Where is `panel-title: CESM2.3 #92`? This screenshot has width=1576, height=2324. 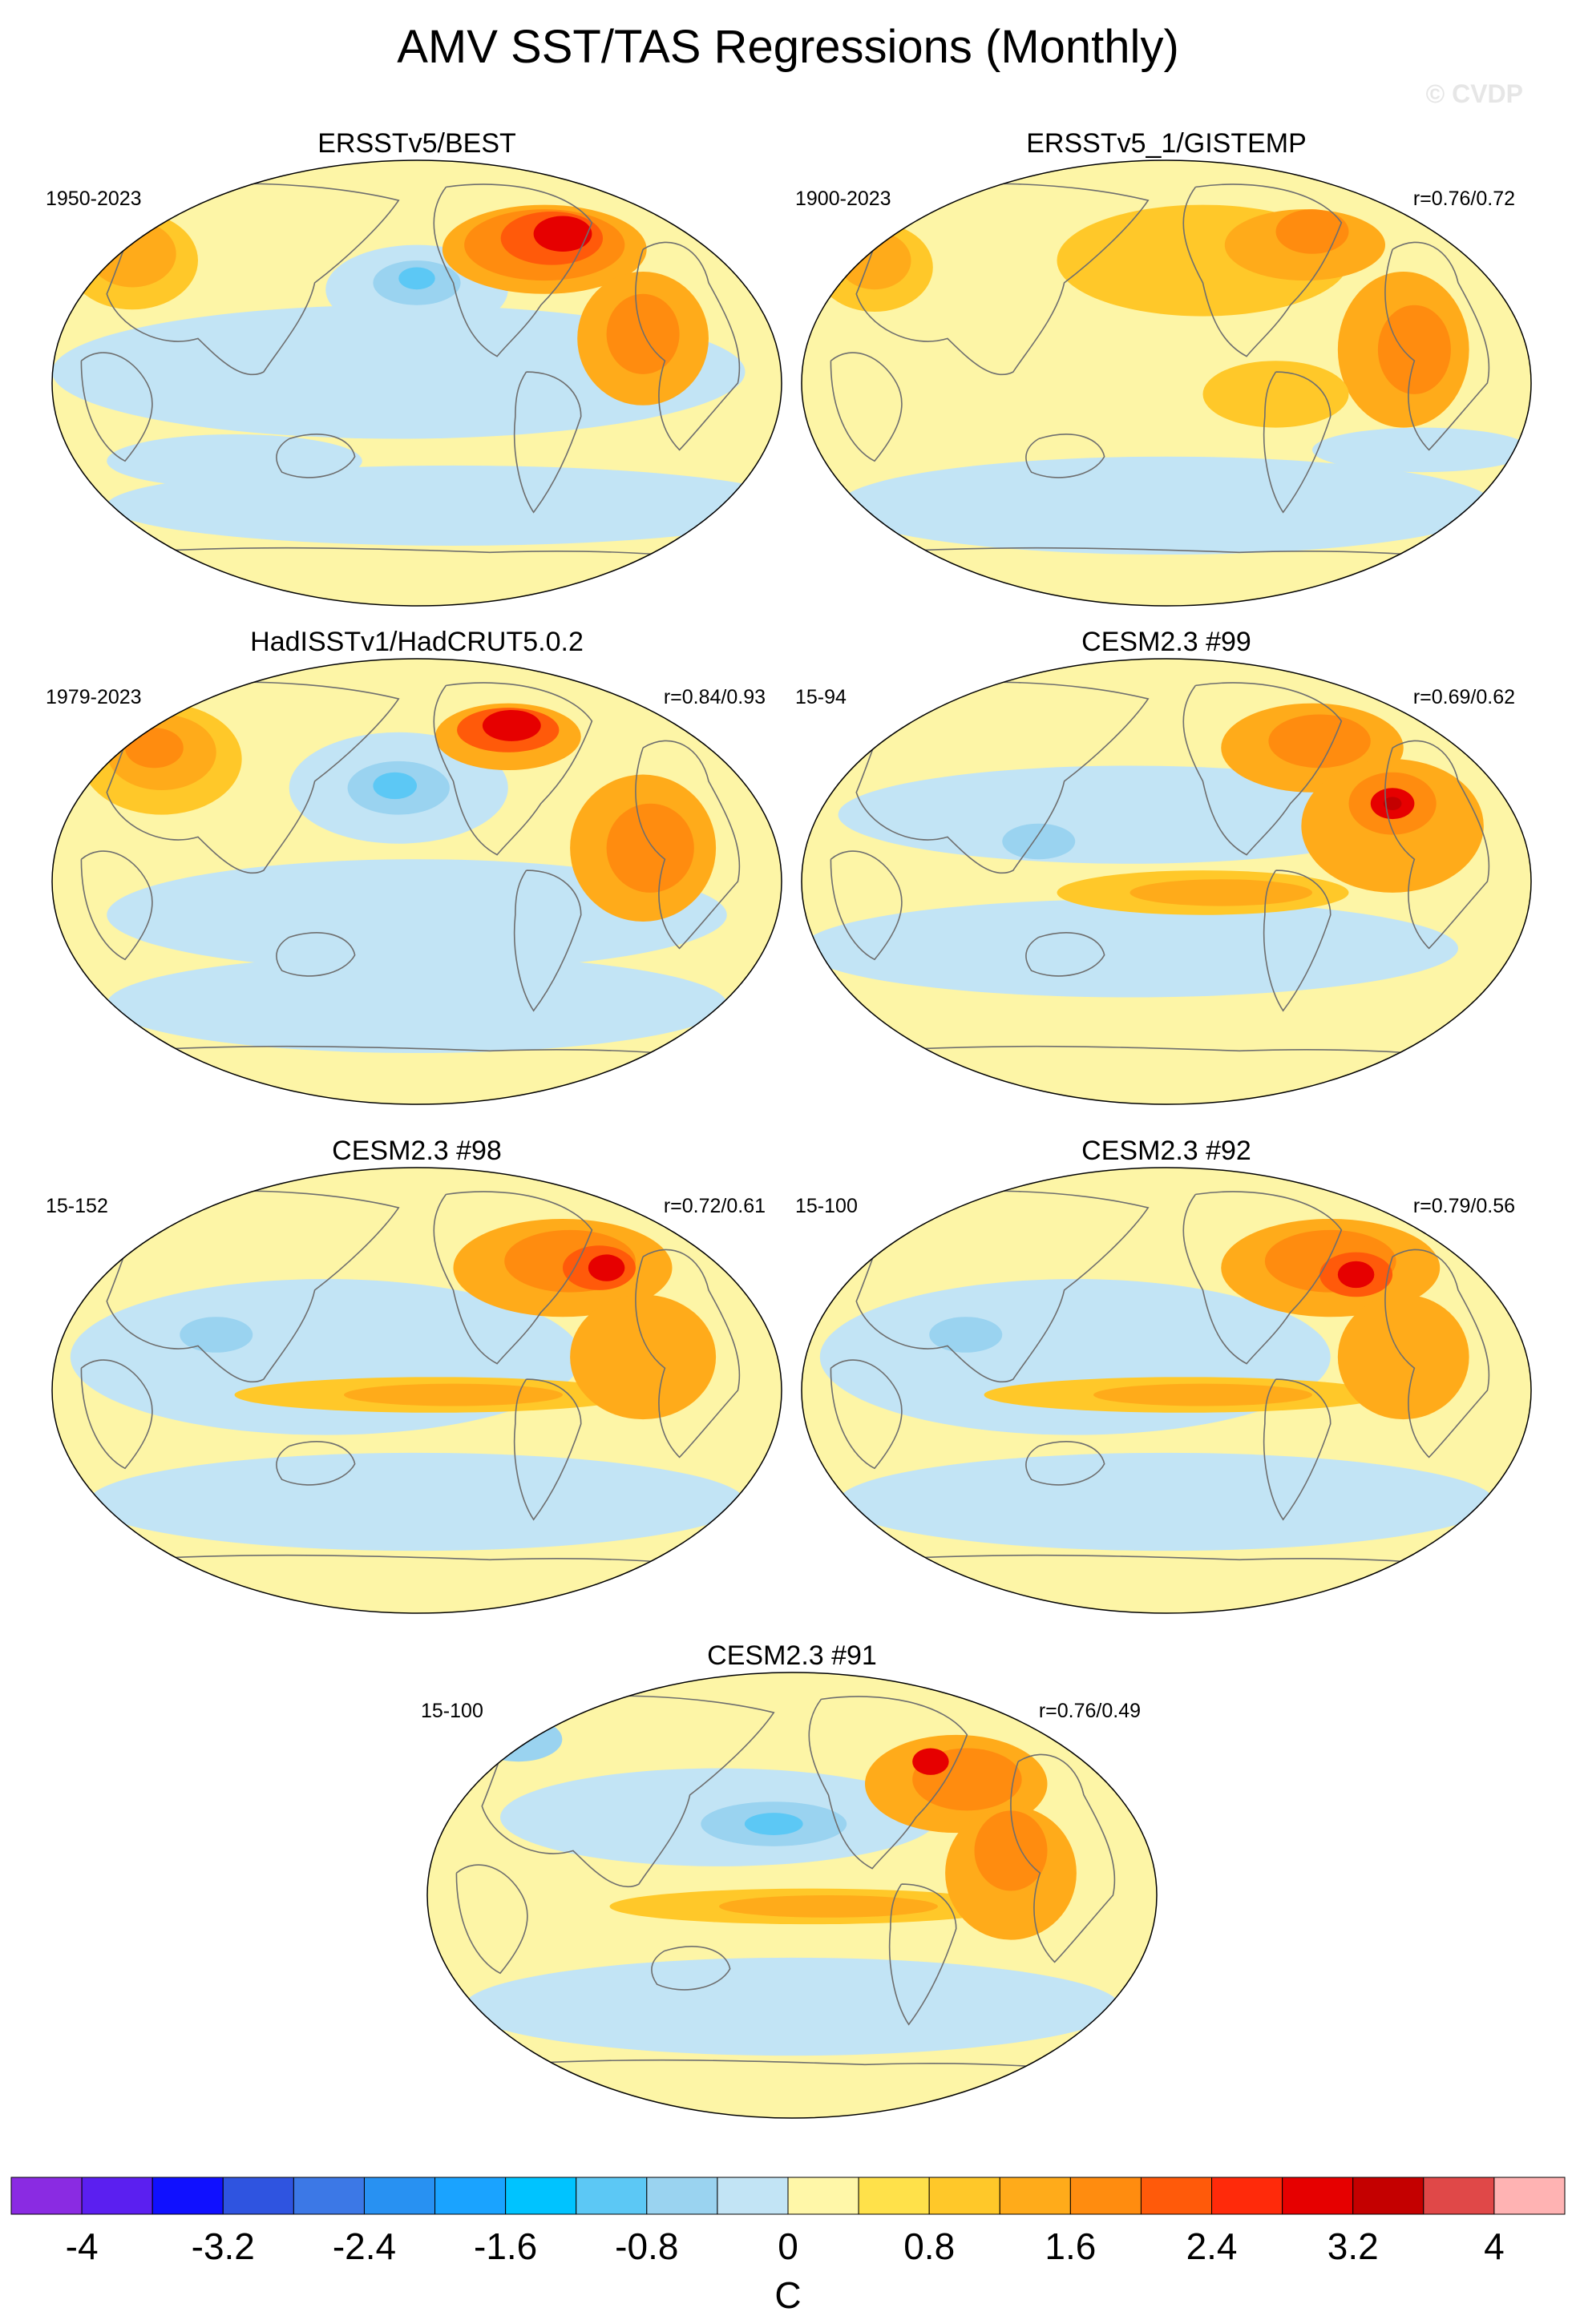
panel-title: CESM2.3 #92 is located at coordinates (1166, 1151).